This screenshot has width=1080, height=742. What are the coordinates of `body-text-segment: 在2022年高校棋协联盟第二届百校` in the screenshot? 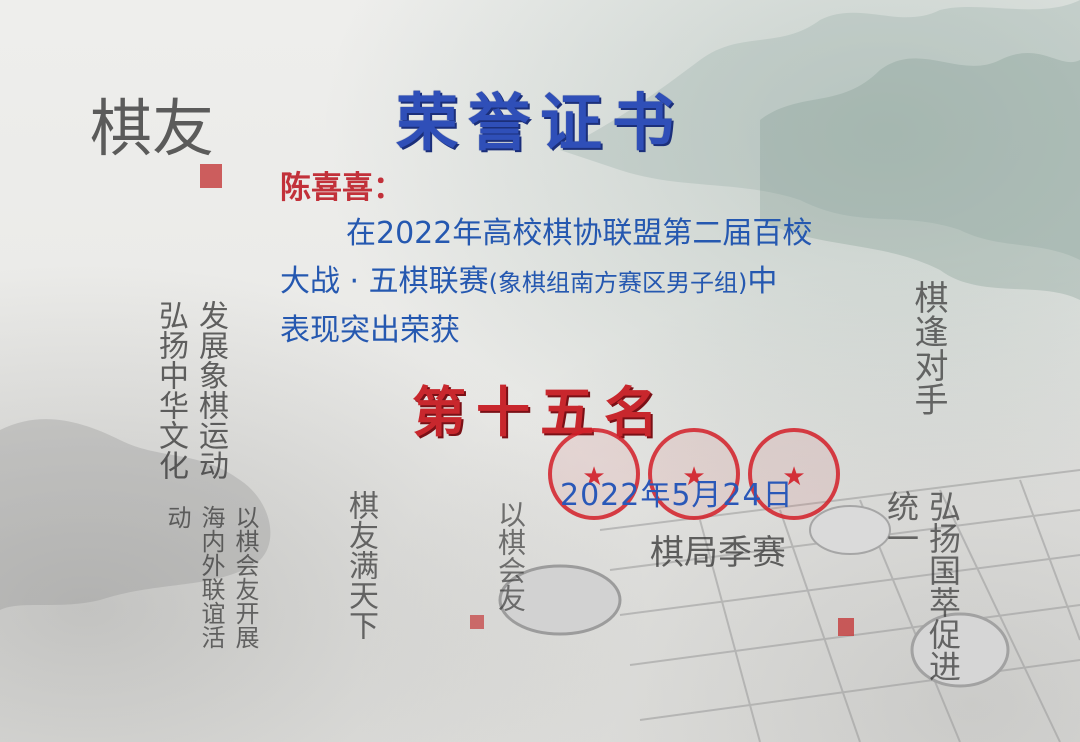 It's located at (579, 233).